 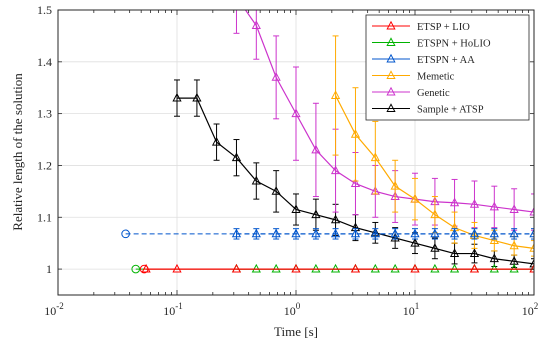 What do you see at coordinates (411, 92) in the screenshot?
I see `legend-item: Genetic` at bounding box center [411, 92].